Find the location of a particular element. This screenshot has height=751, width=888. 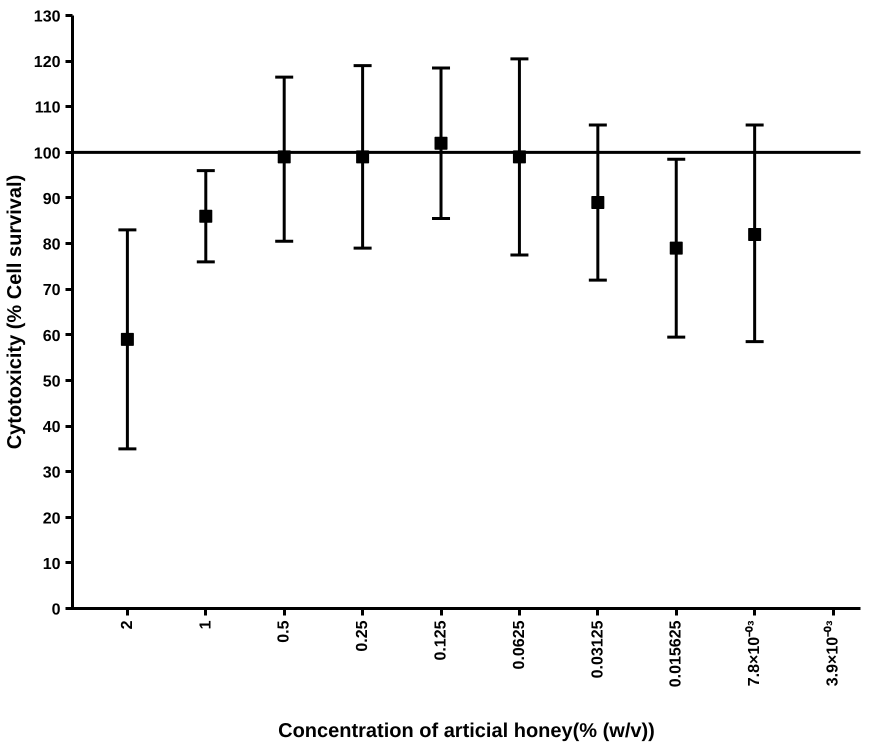

x-tick-label: 3.9×10⁻⁰³ is located at coordinates (833, 653).